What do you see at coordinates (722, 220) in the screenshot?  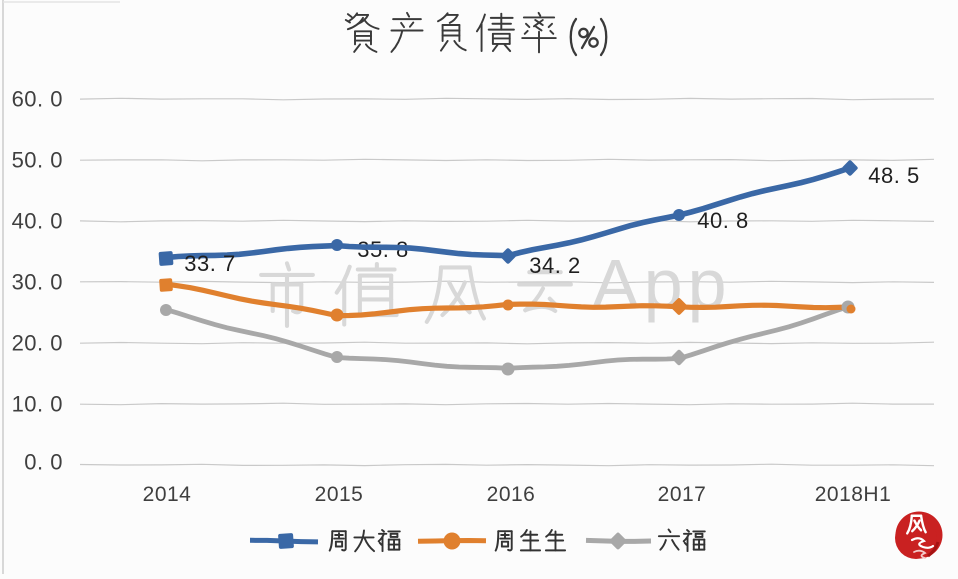 I see `svg-text: 40. 8` at bounding box center [722, 220].